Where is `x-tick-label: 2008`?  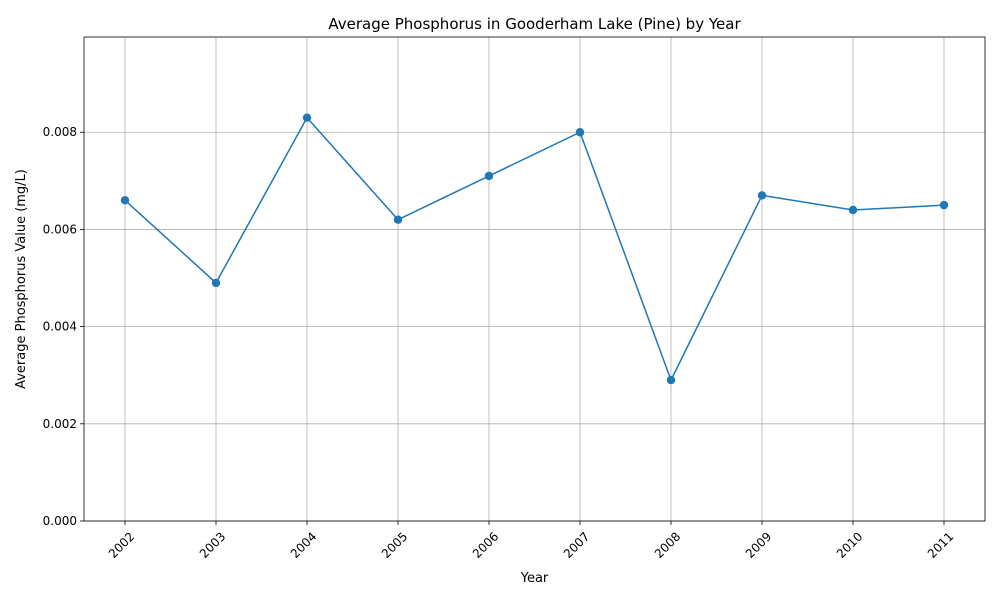
x-tick-label: 2008 is located at coordinates (667, 544).